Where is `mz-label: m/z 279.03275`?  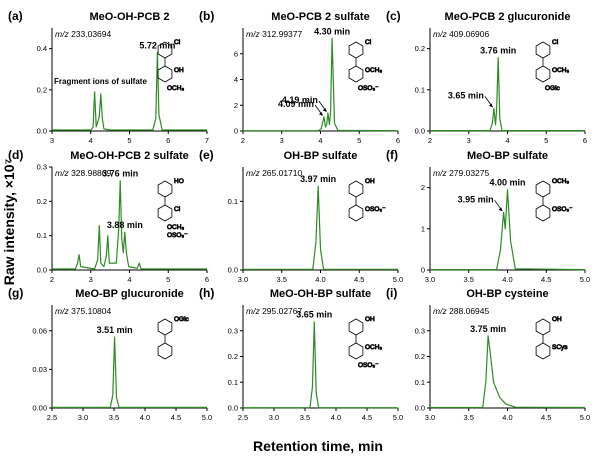 mz-label: m/z 279.03275 is located at coordinates (461, 173).